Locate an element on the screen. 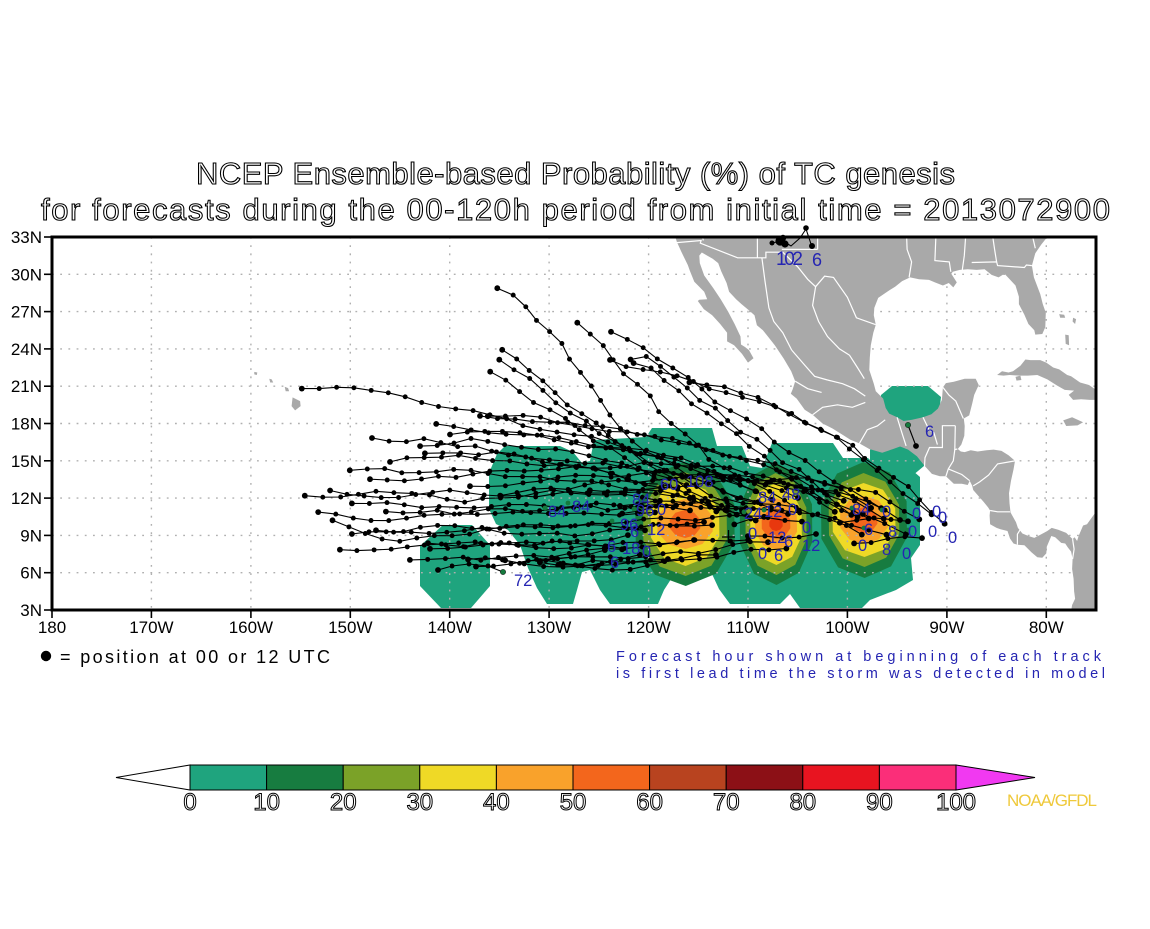 The width and height of the screenshot is (1150, 929). svg-text: 12N is located at coordinates (26, 498).